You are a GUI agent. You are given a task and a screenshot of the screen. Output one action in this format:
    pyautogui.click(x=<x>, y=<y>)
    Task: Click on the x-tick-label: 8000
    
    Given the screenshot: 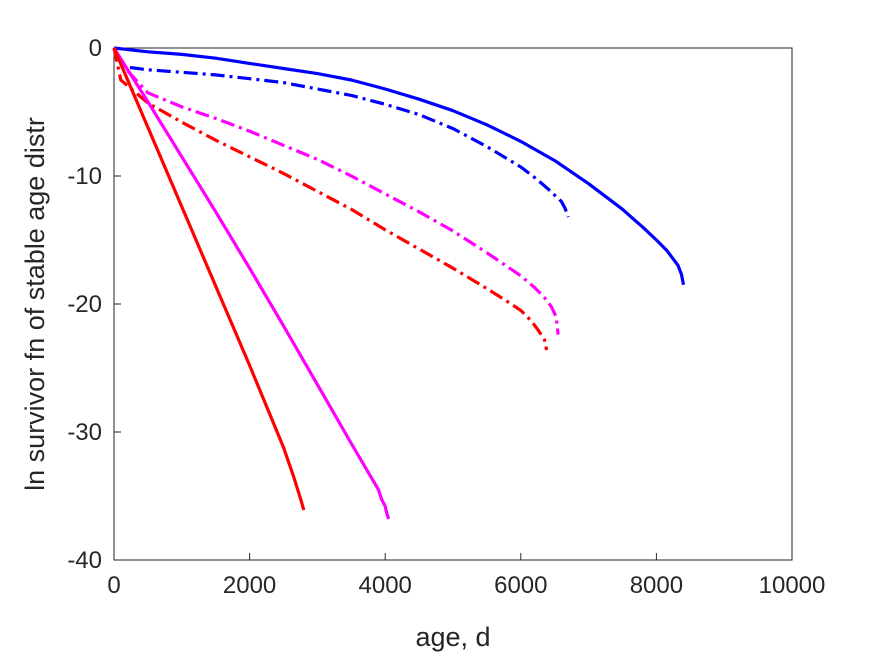 What is the action you would take?
    pyautogui.click(x=656, y=585)
    